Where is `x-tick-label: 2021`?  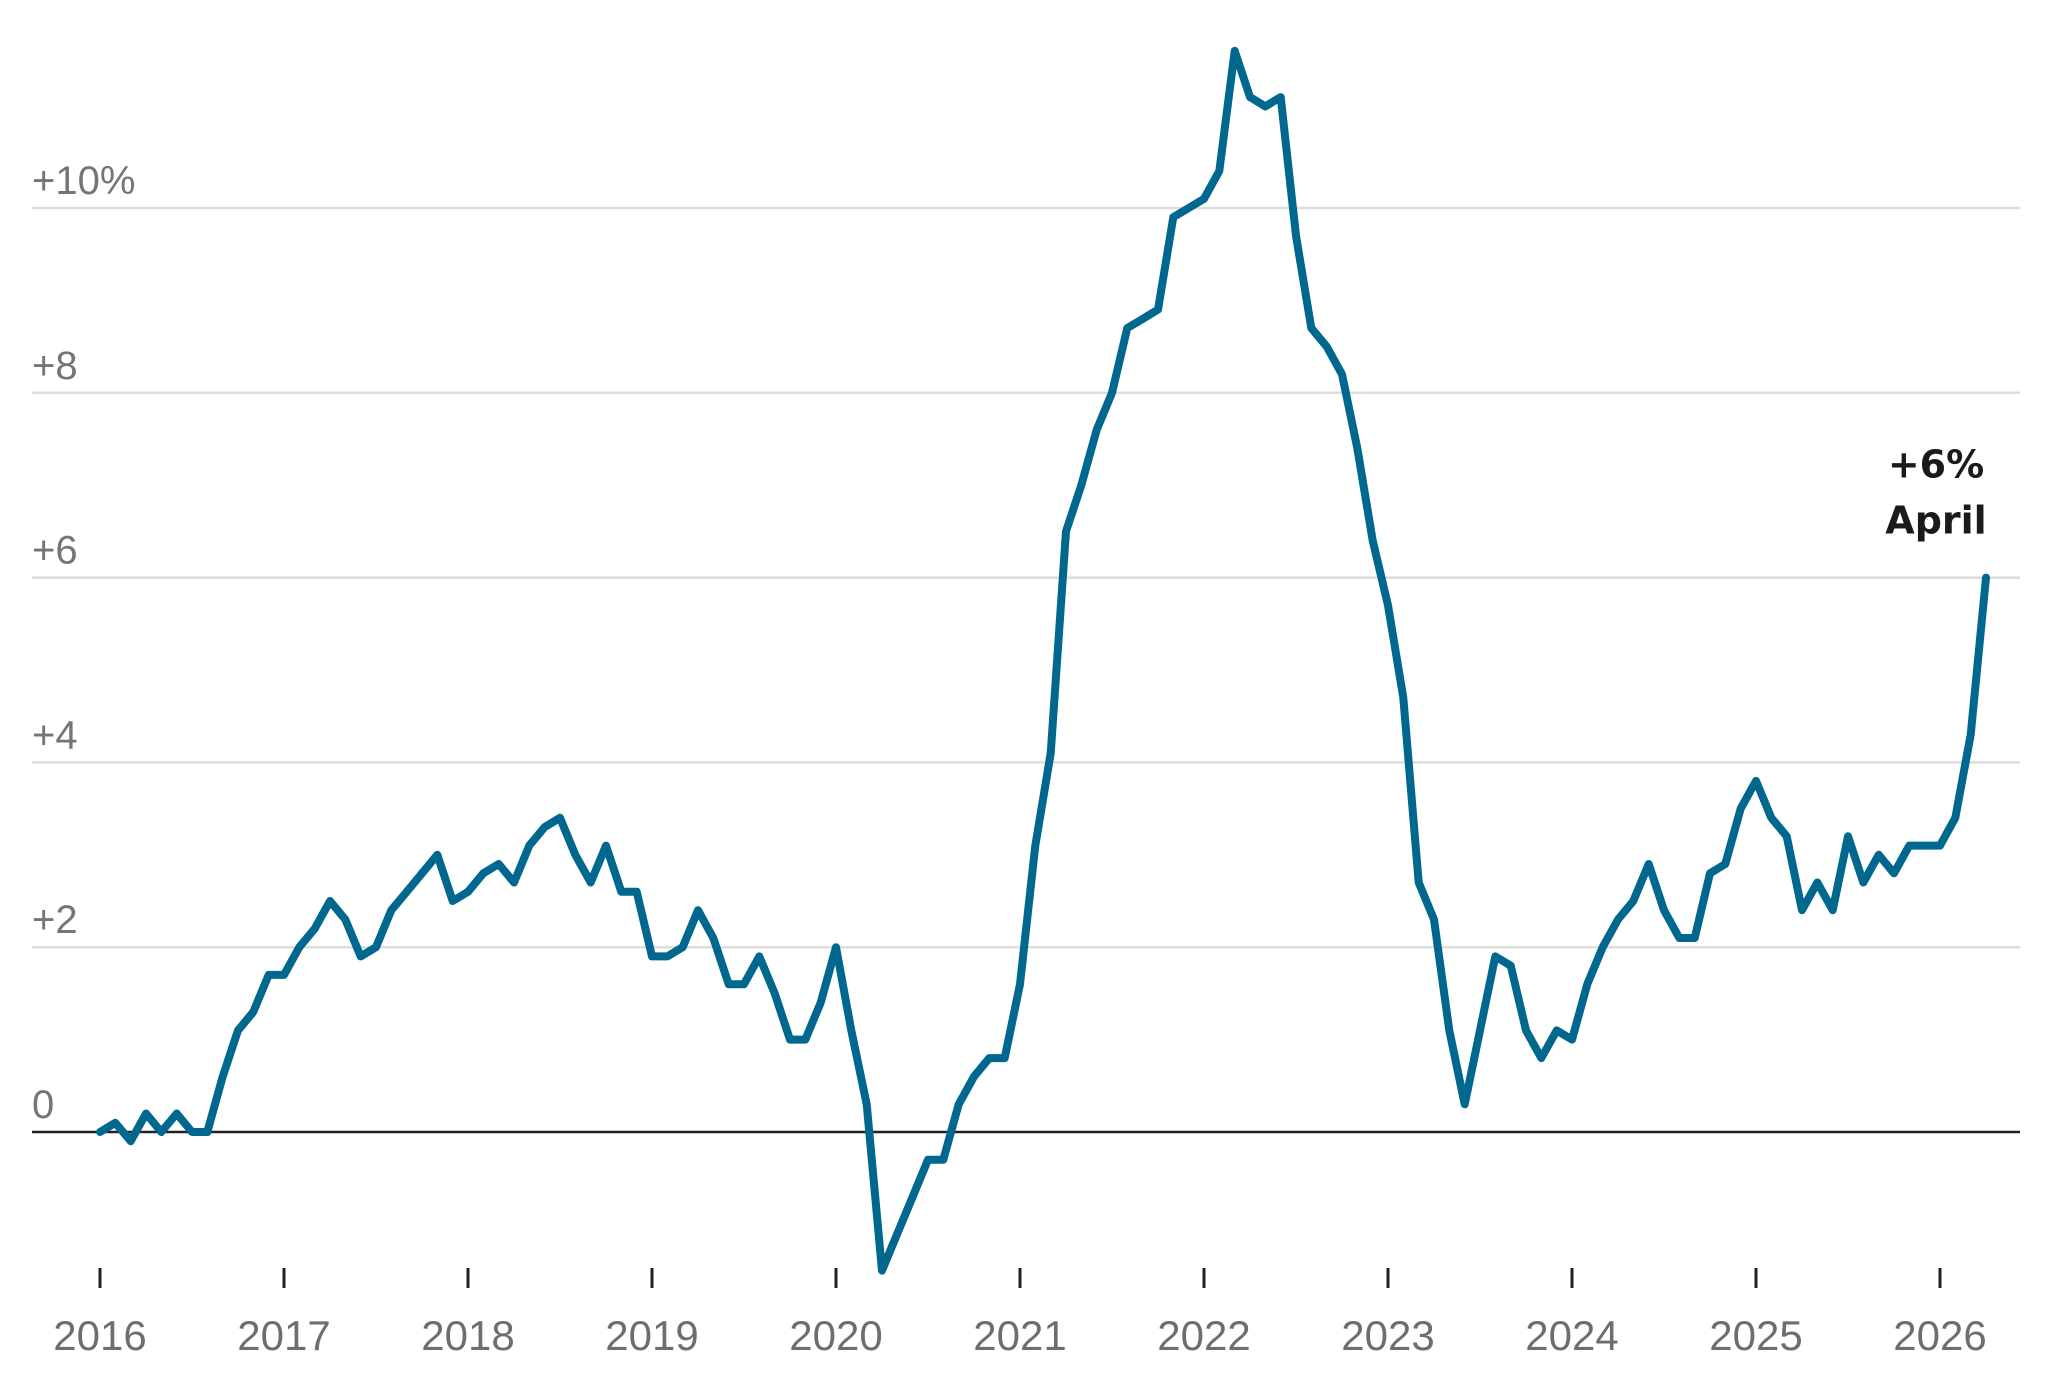
x-tick-label: 2021 is located at coordinates (1019, 1335).